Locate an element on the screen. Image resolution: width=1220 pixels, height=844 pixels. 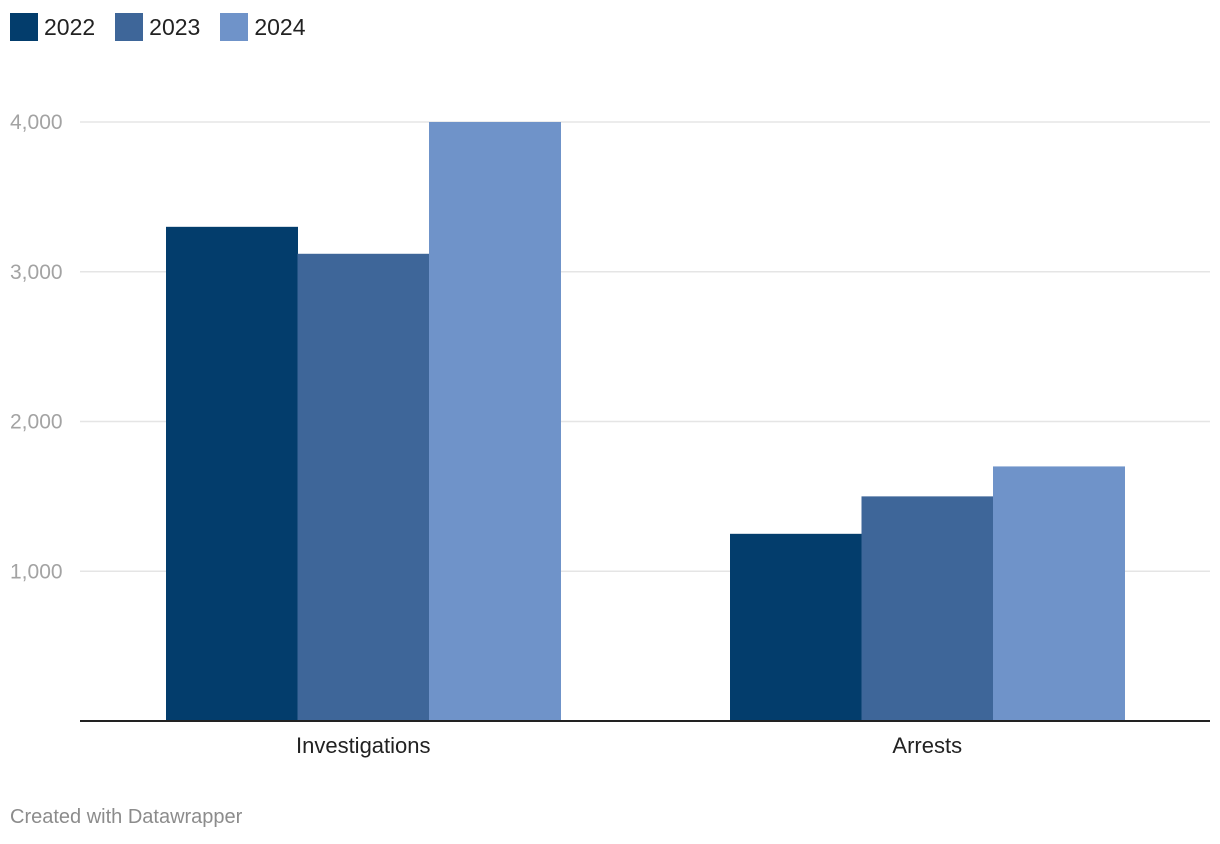
y-tick-label: 3,000 is located at coordinates (36, 272).